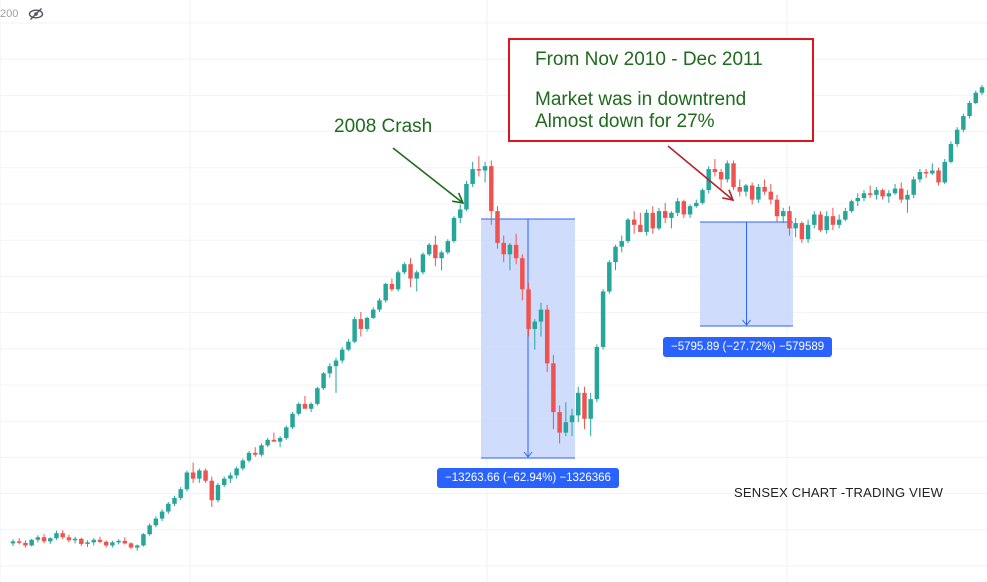  I want to click on note-arrow-shaft, so click(700, 173).